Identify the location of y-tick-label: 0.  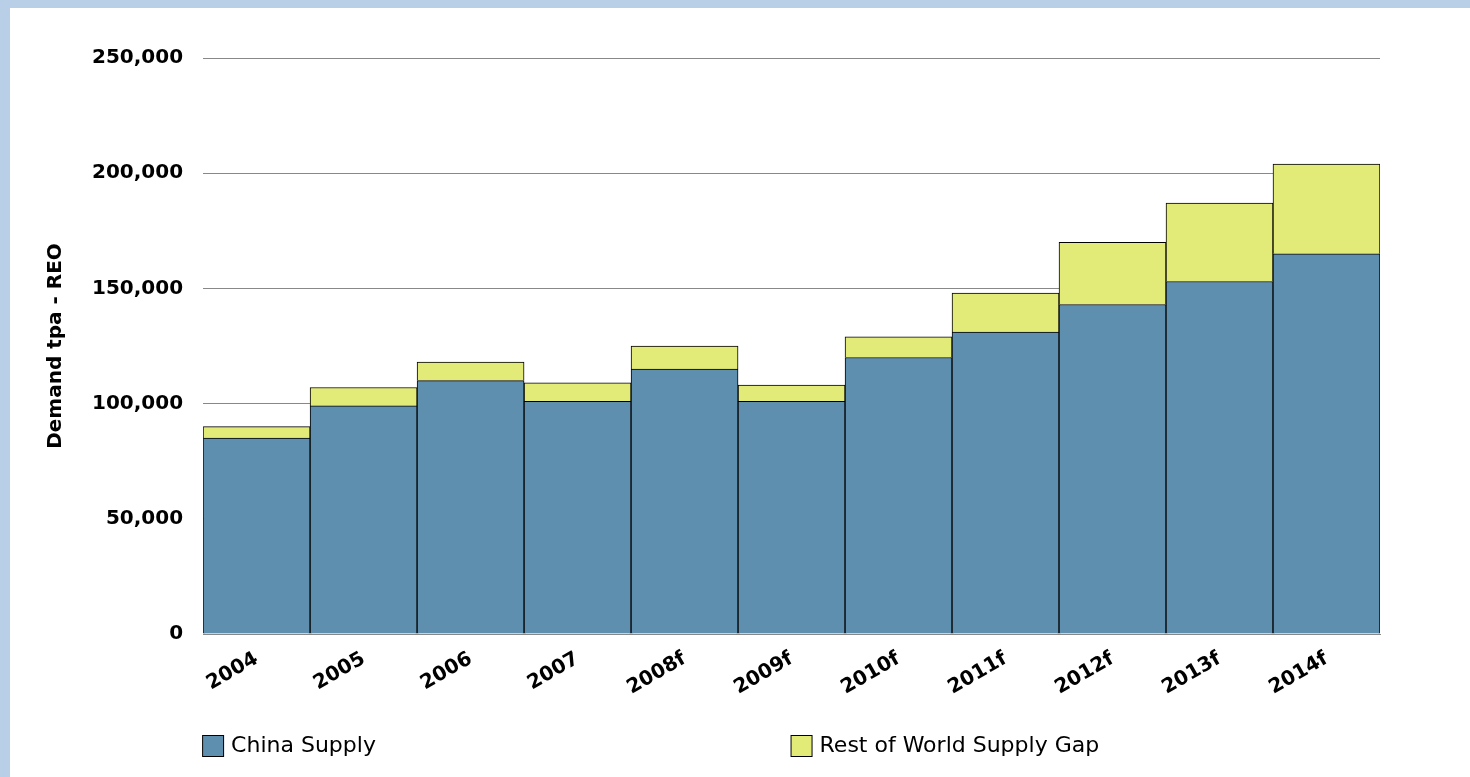
(176, 632).